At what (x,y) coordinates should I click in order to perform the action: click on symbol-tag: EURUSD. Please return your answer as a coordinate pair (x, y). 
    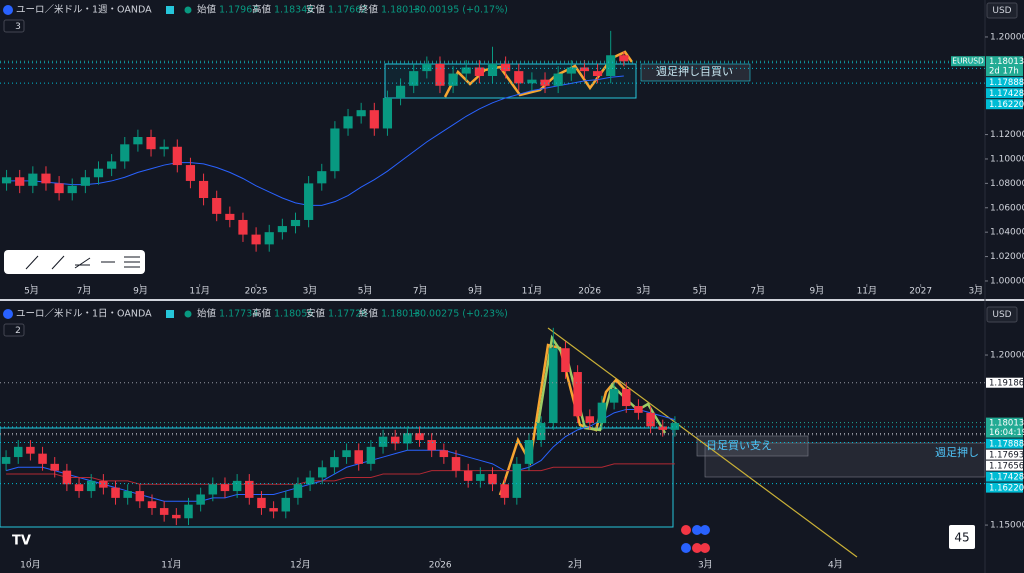
    Looking at the image, I should click on (968, 61).